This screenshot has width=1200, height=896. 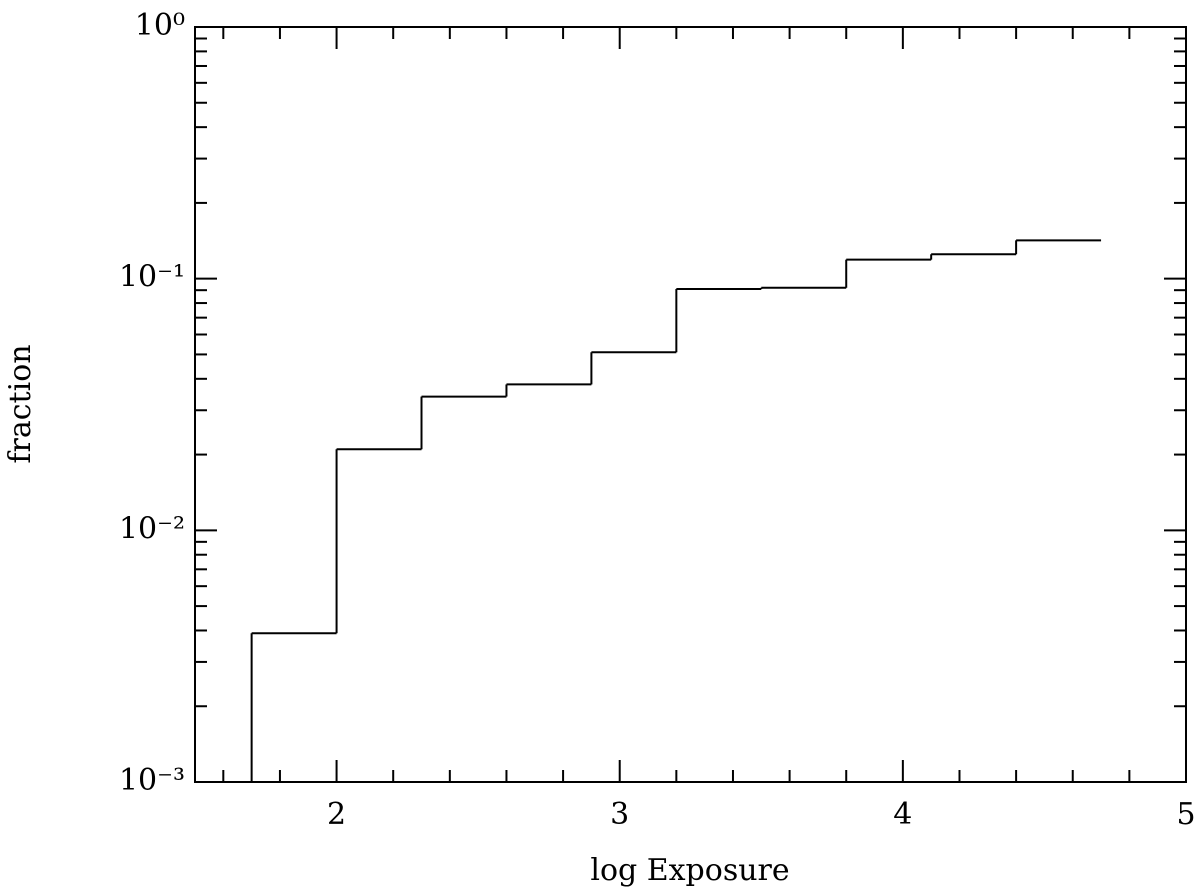 What do you see at coordinates (1185, 814) in the screenshot?
I see `x-tick-label: 5` at bounding box center [1185, 814].